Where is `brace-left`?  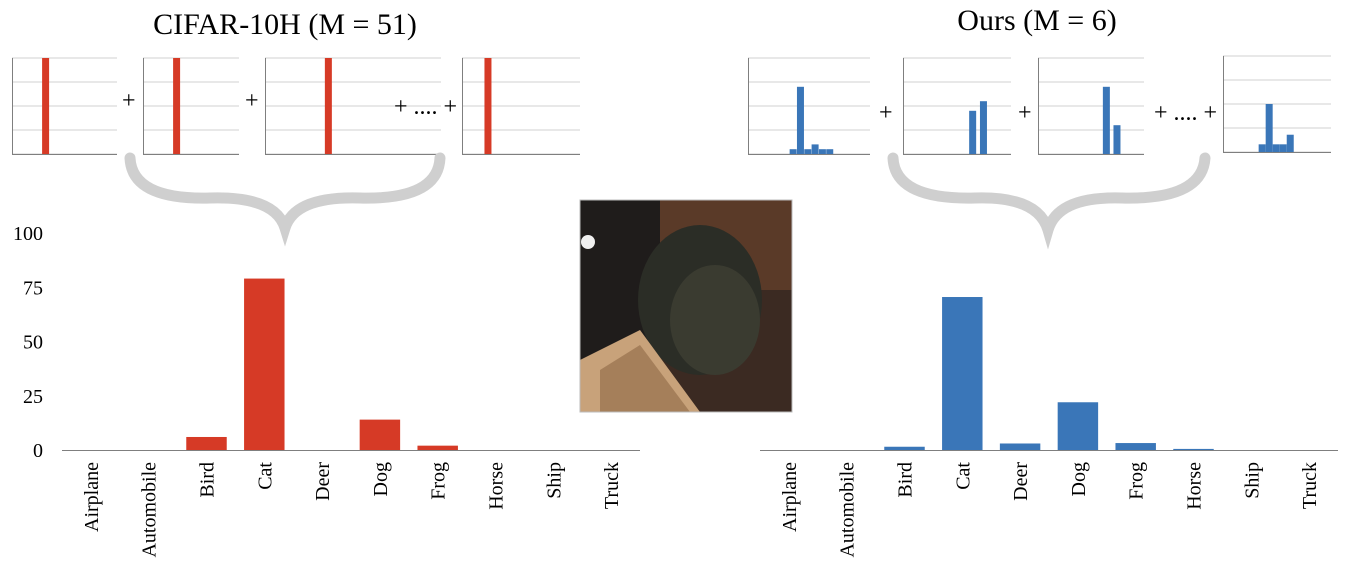 brace-left is located at coordinates (285, 199).